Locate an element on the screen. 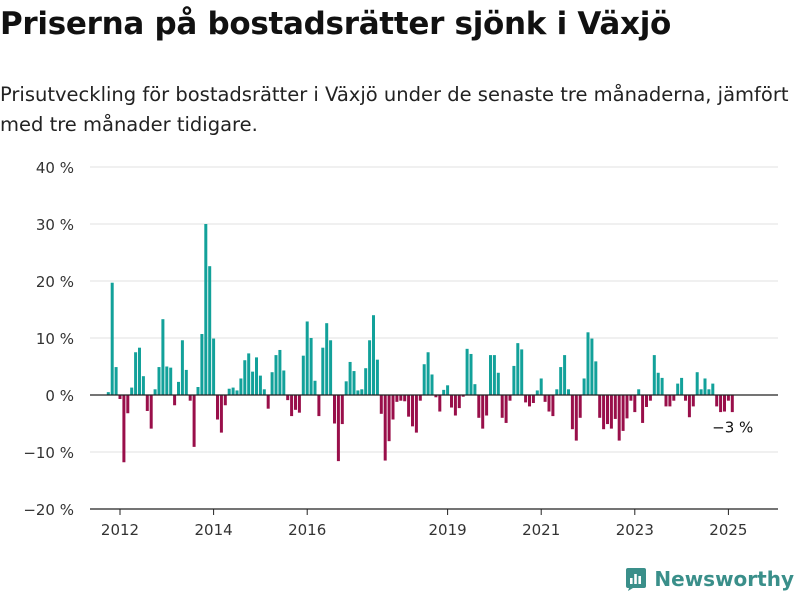  y-tick-label: 20 % is located at coordinates (55, 282).